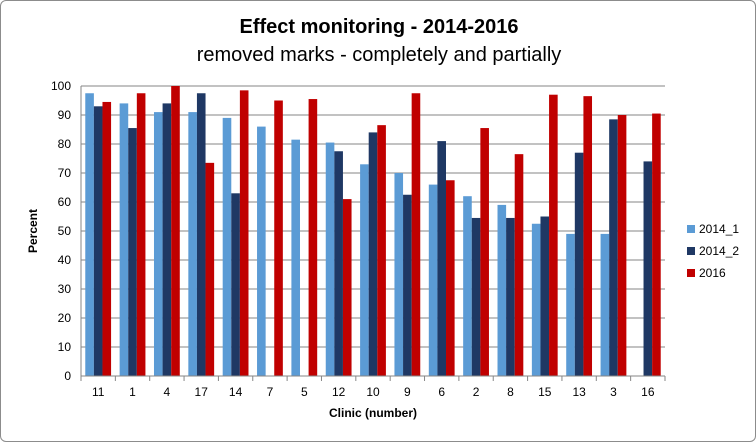  What do you see at coordinates (373, 413) in the screenshot?
I see `x-axis-label: Clinic (number)` at bounding box center [373, 413].